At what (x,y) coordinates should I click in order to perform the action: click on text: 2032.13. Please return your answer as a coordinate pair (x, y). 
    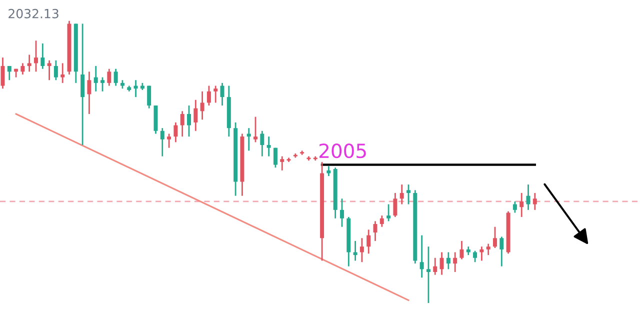
    Looking at the image, I should click on (33, 13).